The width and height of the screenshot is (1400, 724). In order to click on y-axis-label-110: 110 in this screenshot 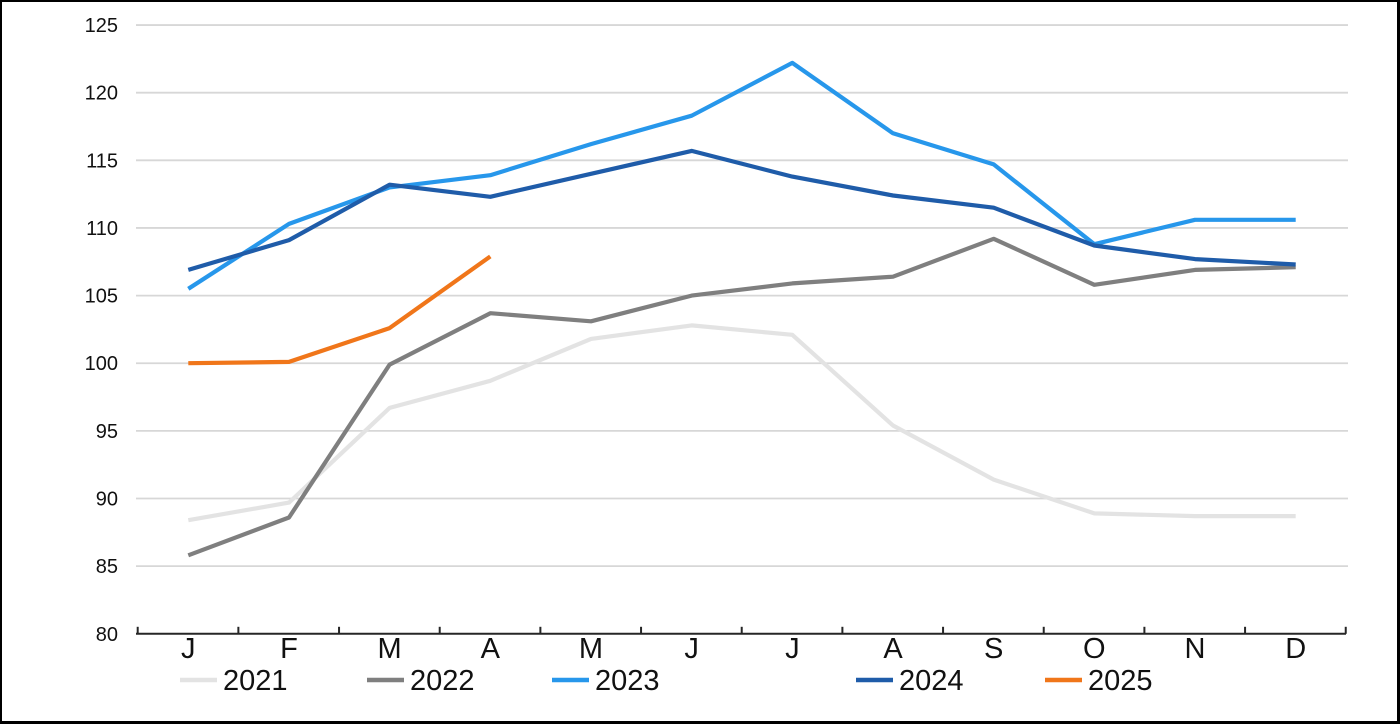, I will do `click(102, 229)`.